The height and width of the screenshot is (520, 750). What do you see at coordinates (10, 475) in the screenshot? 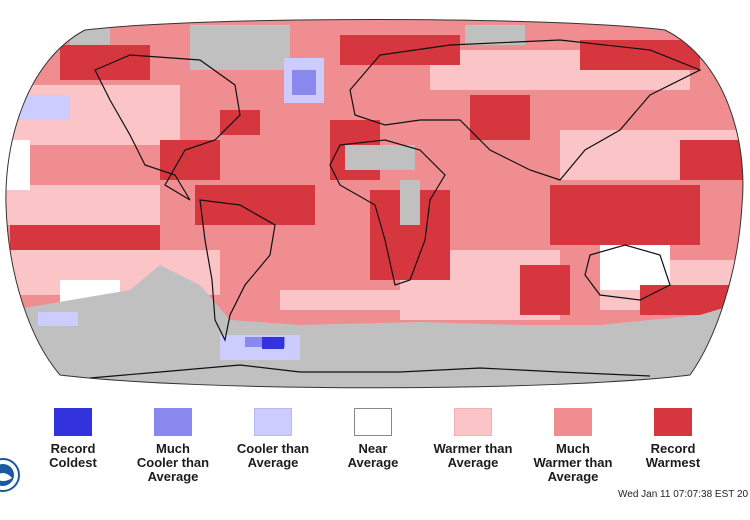
I see `noaa-logo-icon` at bounding box center [10, 475].